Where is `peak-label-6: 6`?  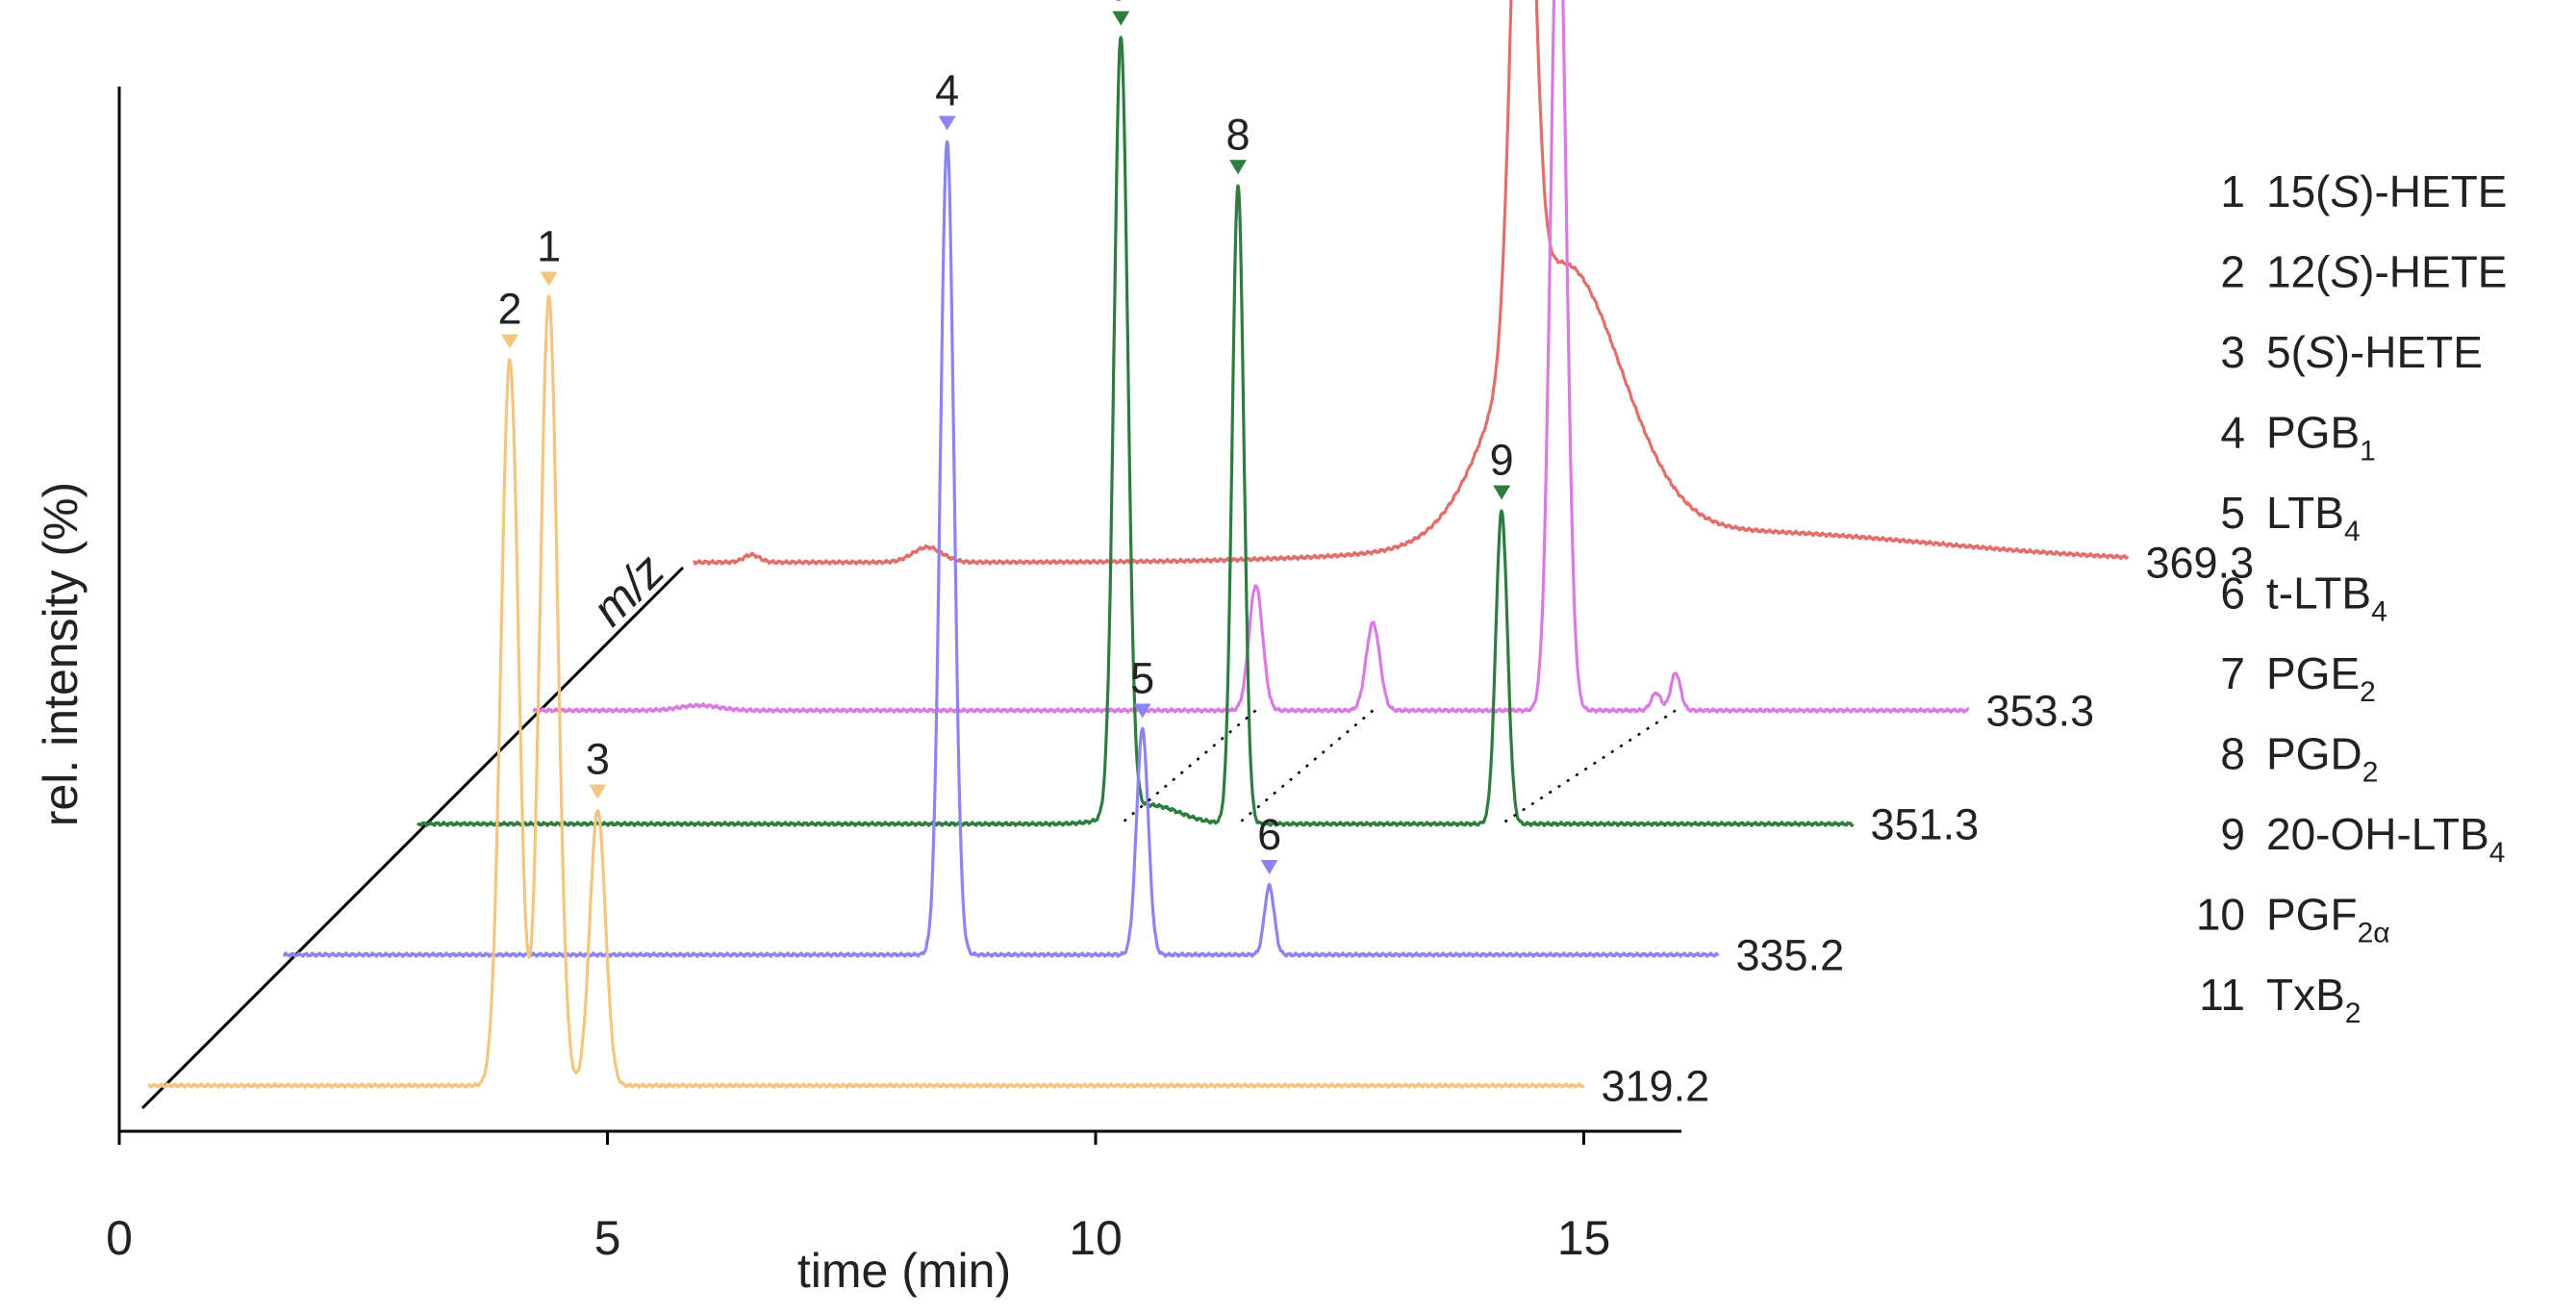
peak-label-6: 6 is located at coordinates (1269, 834).